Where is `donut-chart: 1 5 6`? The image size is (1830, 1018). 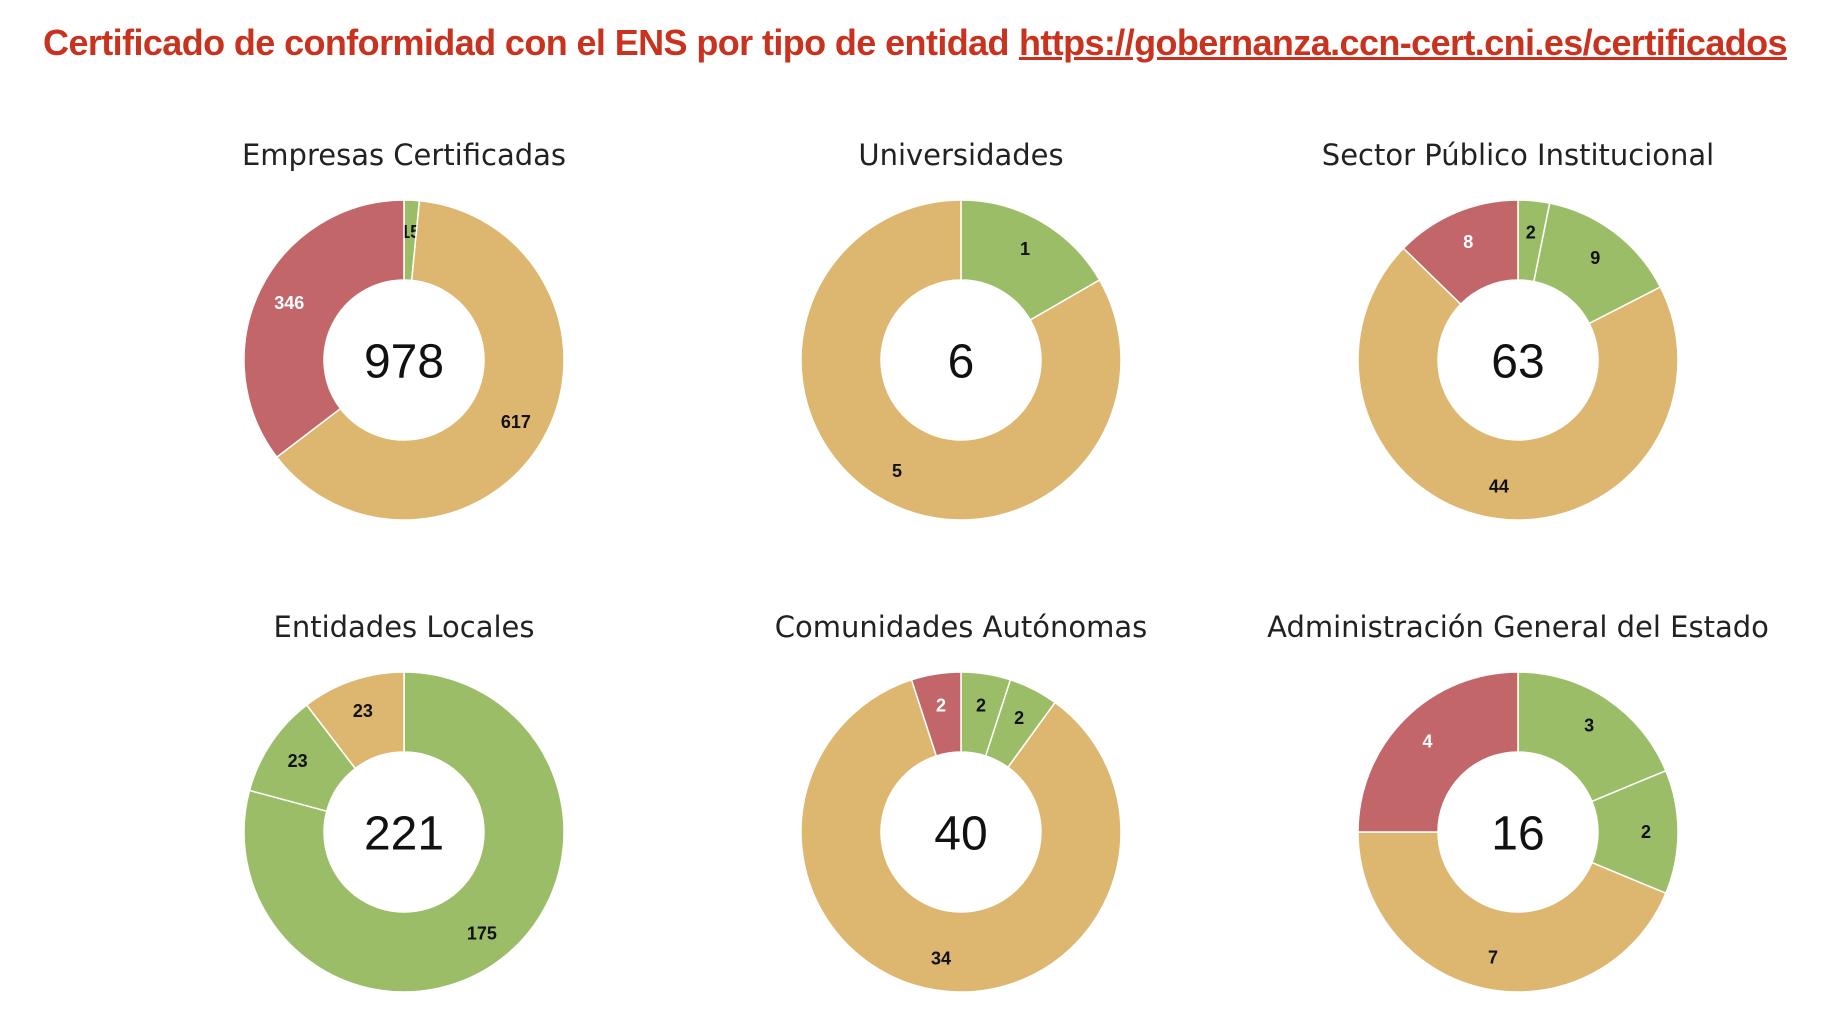
donut-chart: 1 5 6 is located at coordinates (961, 360).